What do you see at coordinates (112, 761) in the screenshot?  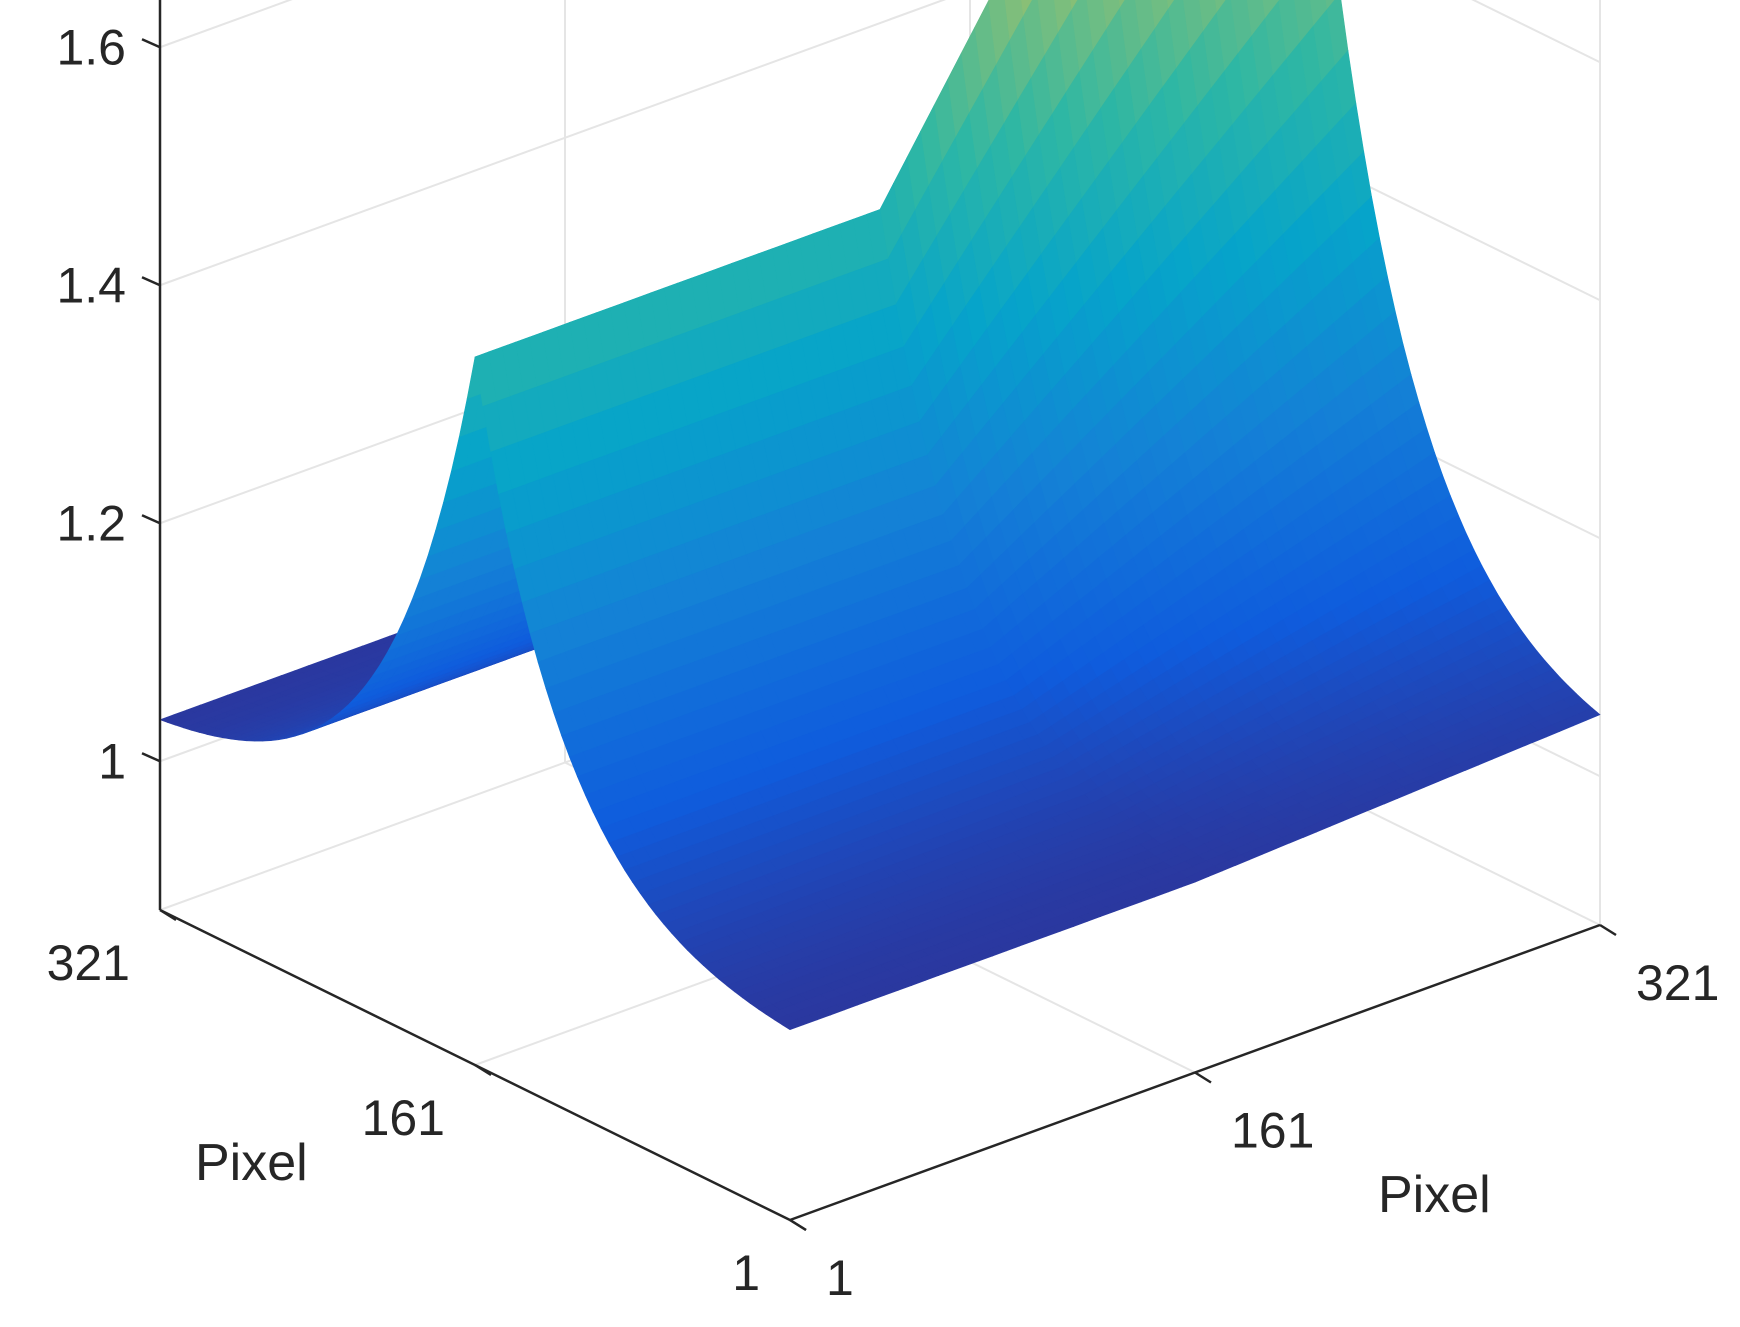 I see `z-tick-label: 1` at bounding box center [112, 761].